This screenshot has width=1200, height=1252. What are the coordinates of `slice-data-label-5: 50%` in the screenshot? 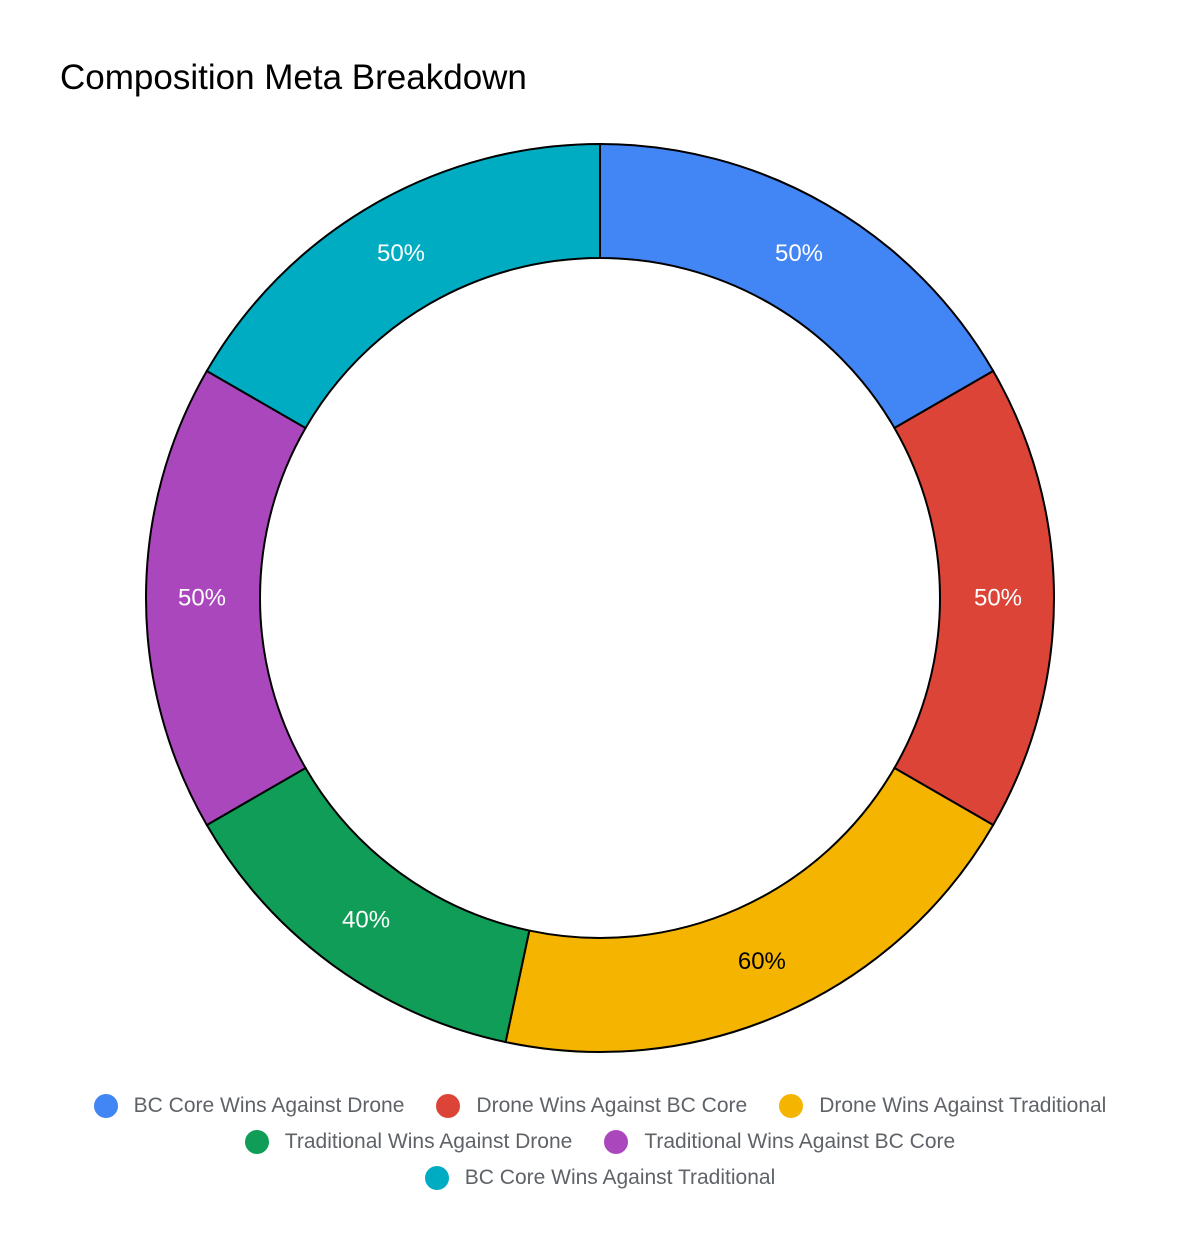 It's located at (401, 253).